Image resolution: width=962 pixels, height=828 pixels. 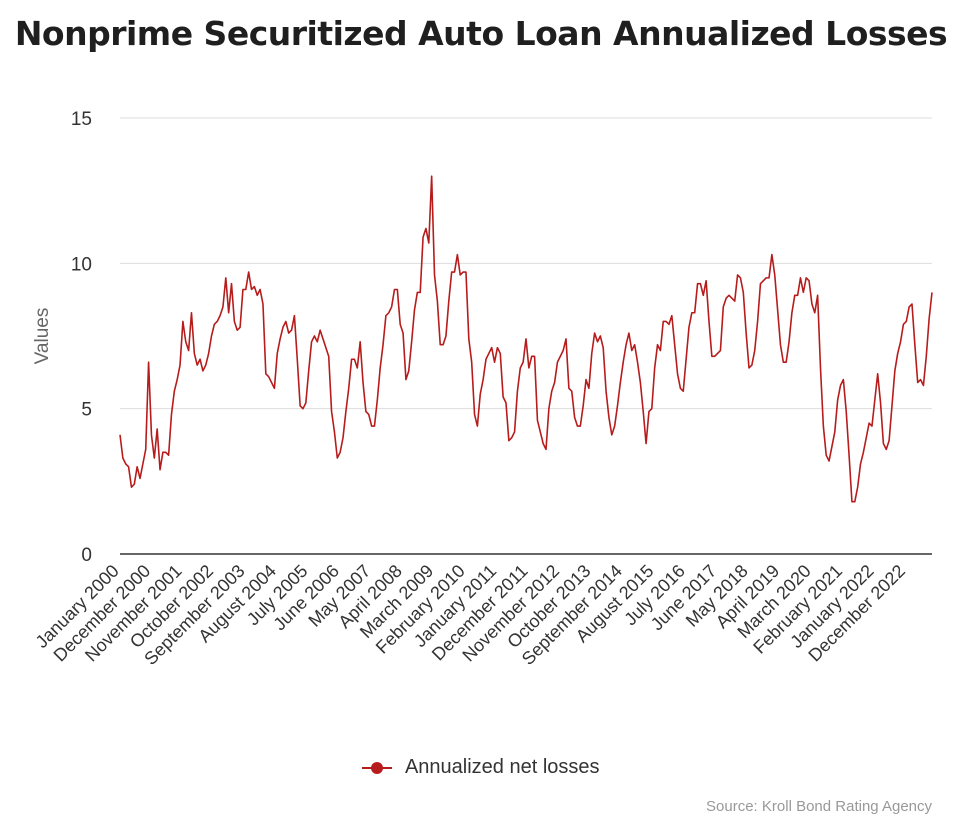 What do you see at coordinates (81, 264) in the screenshot?
I see `y-tick-label: 10` at bounding box center [81, 264].